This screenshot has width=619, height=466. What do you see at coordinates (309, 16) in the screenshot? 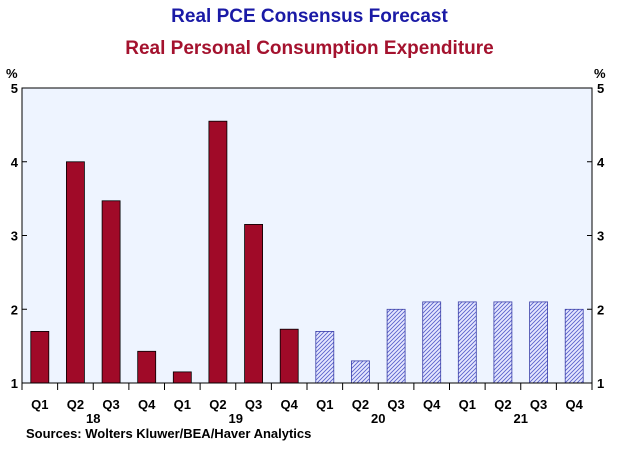
I see `chart-title: Real PCE Consensus Forecast` at bounding box center [309, 16].